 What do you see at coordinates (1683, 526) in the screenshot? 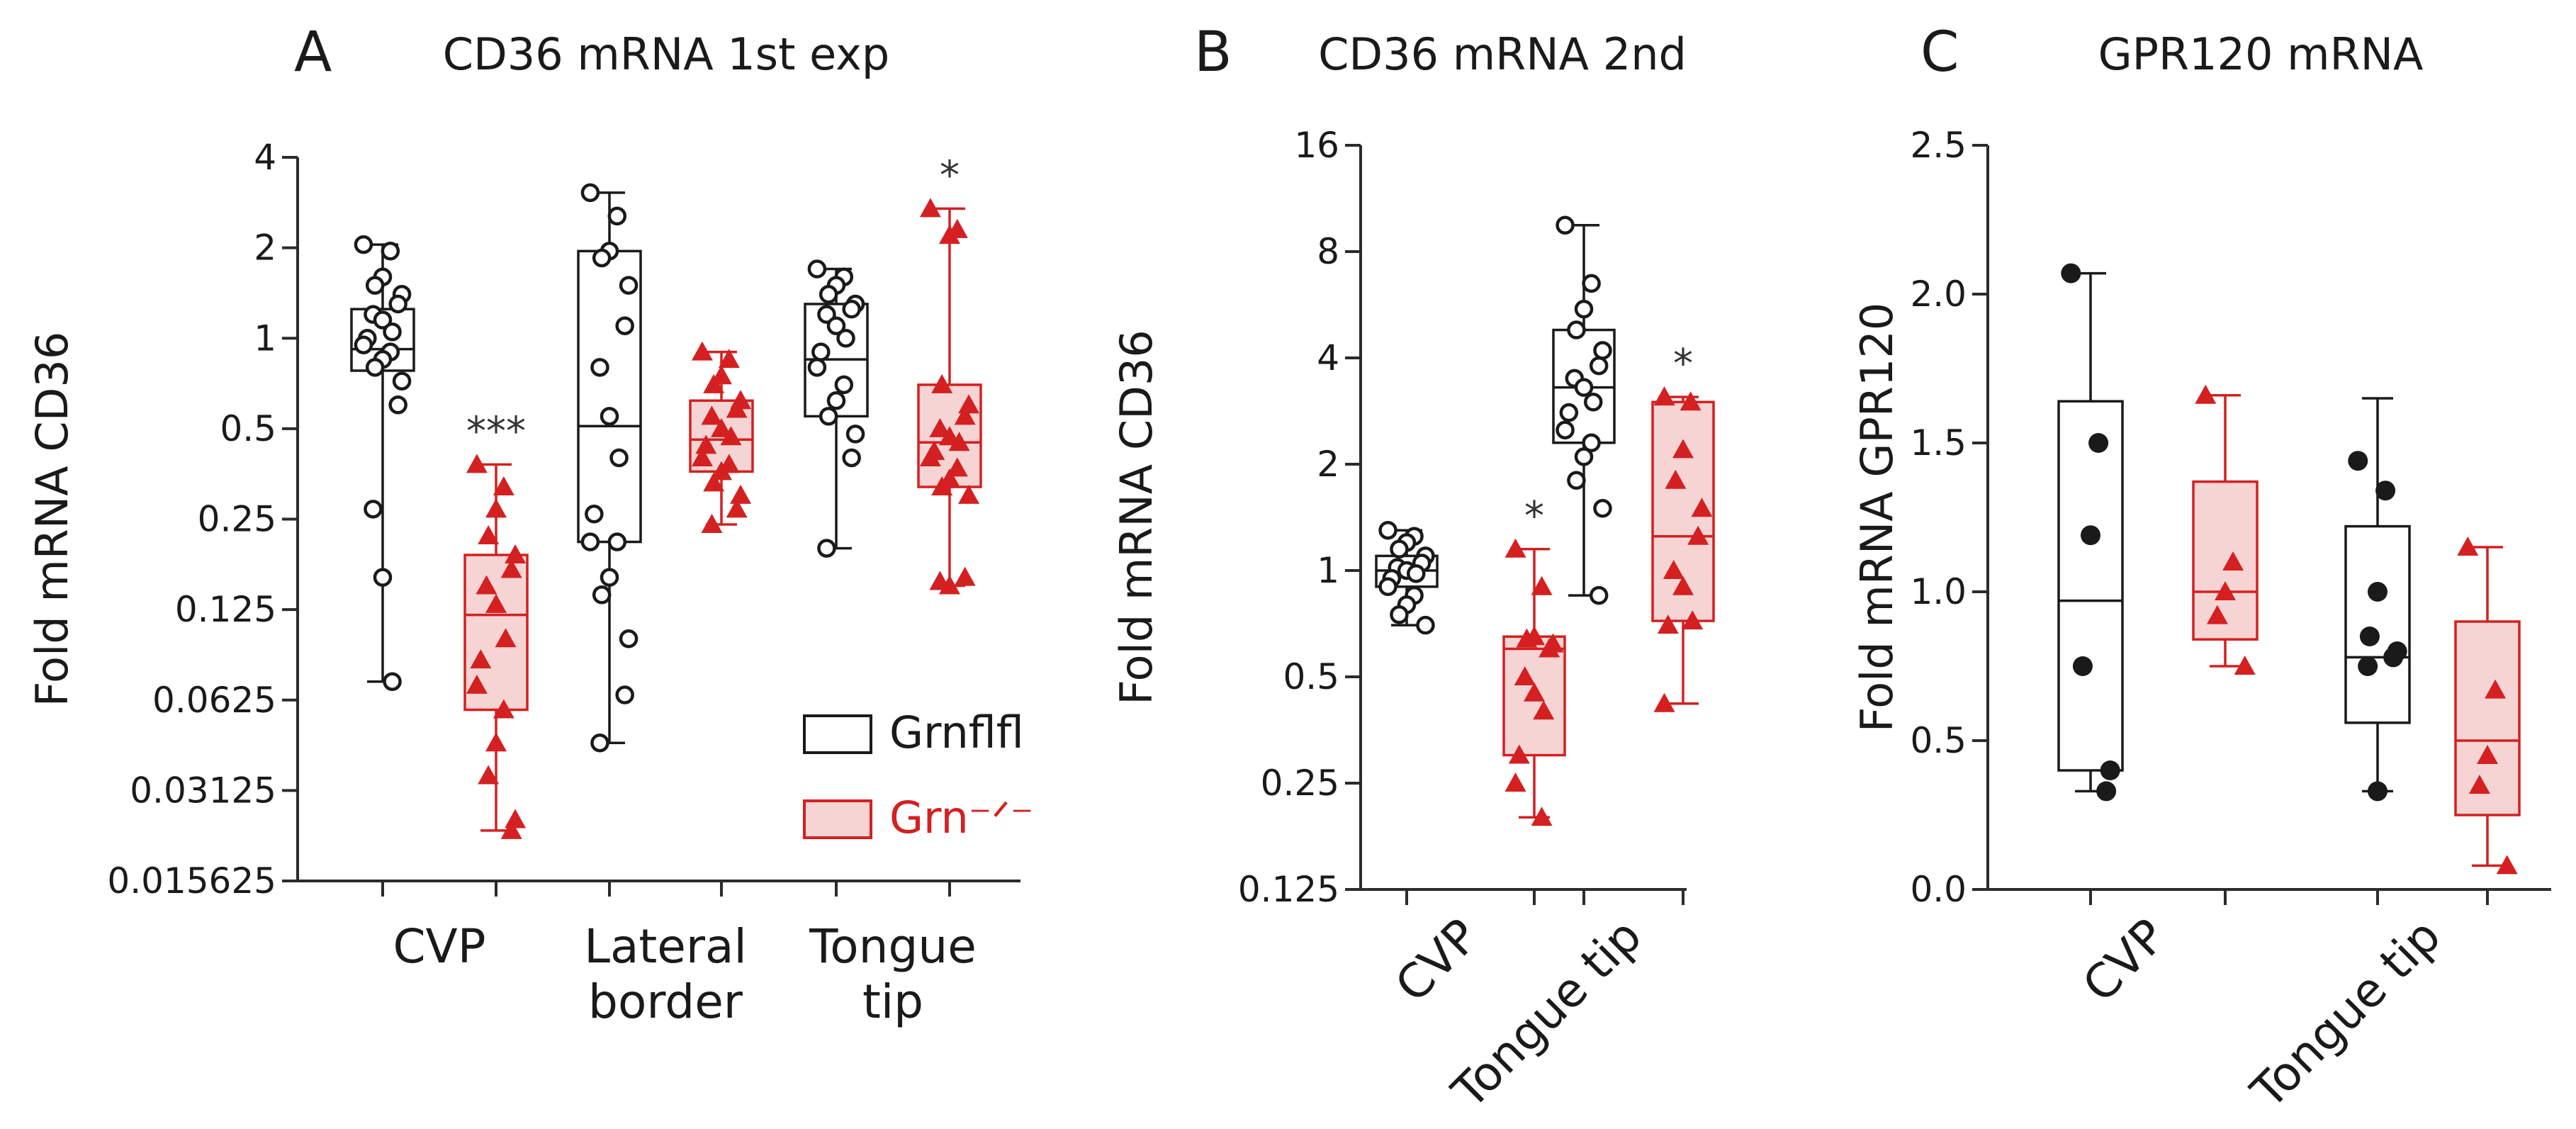
I see `box-grn-1: *` at bounding box center [1683, 526].